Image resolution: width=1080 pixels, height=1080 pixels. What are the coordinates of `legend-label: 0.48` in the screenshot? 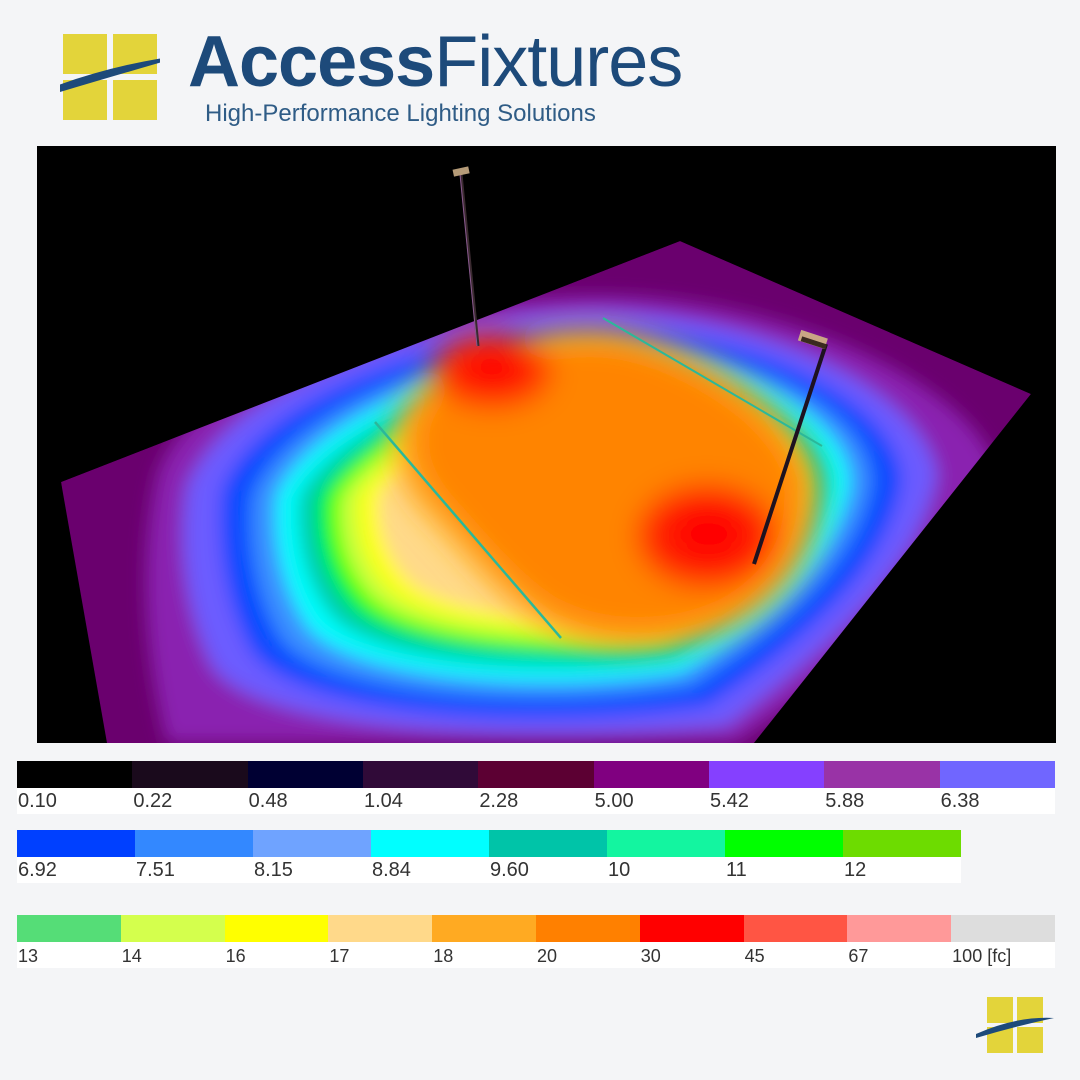 It's located at (268, 801).